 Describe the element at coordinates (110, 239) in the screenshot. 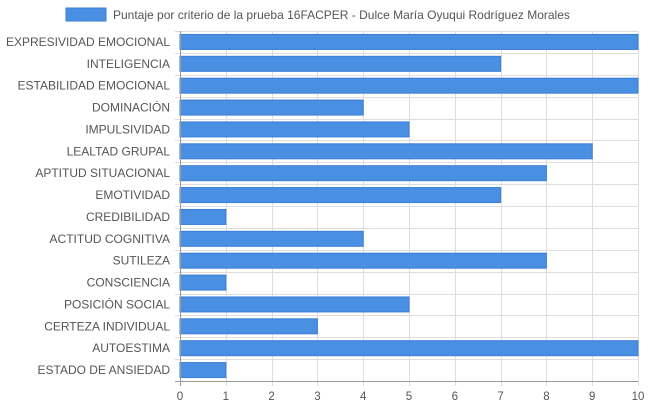

I see `category-label: ACTITUD COGNITIVA` at that location.